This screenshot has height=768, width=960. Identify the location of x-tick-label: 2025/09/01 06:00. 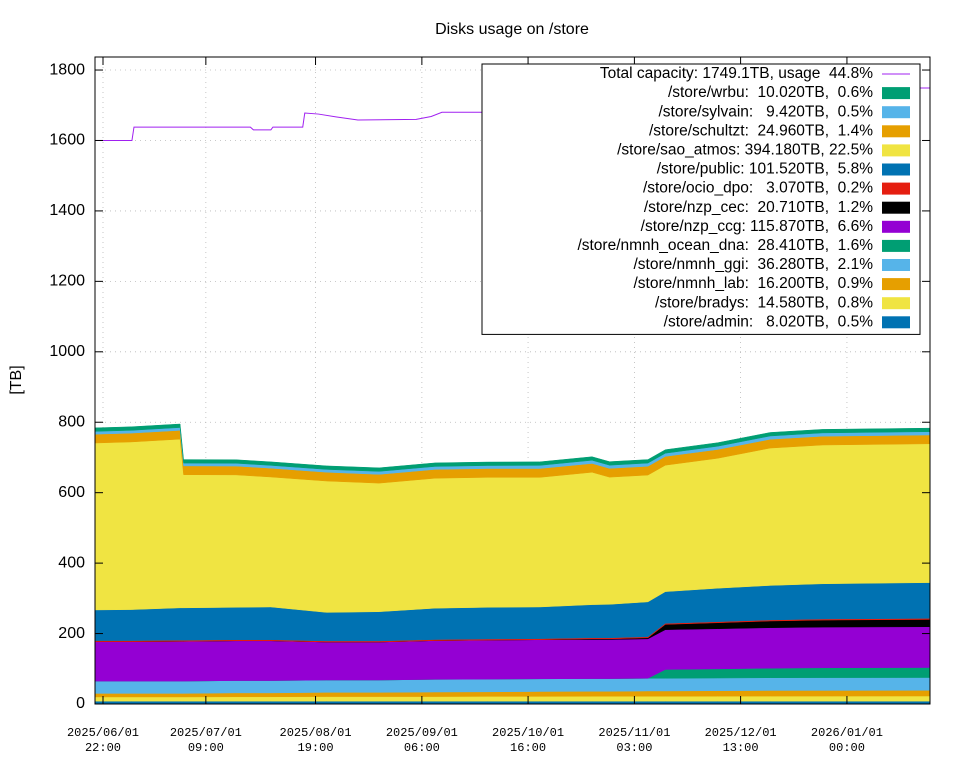
(422, 740).